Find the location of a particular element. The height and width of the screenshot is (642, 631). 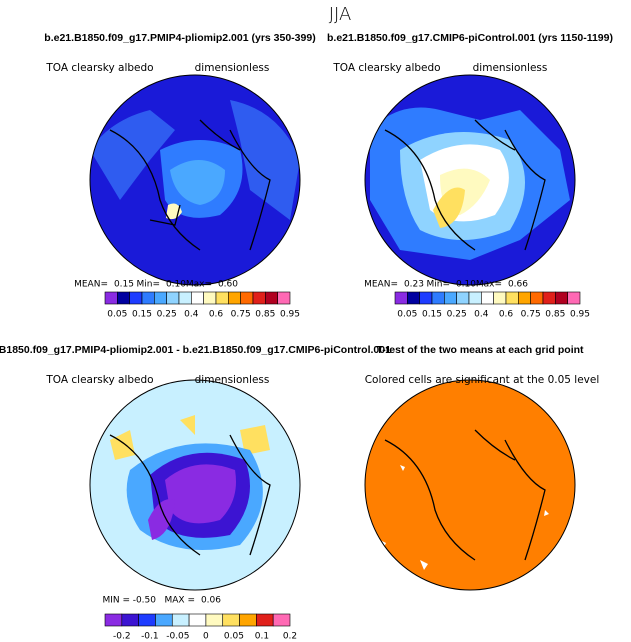

colorbar-label: 0.1 is located at coordinates (262, 637).